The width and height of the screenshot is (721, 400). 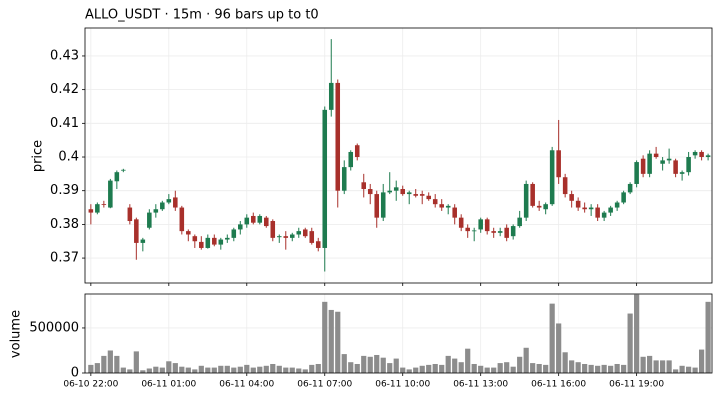 I want to click on y-tick-label: 0.38, so click(x=64, y=224).